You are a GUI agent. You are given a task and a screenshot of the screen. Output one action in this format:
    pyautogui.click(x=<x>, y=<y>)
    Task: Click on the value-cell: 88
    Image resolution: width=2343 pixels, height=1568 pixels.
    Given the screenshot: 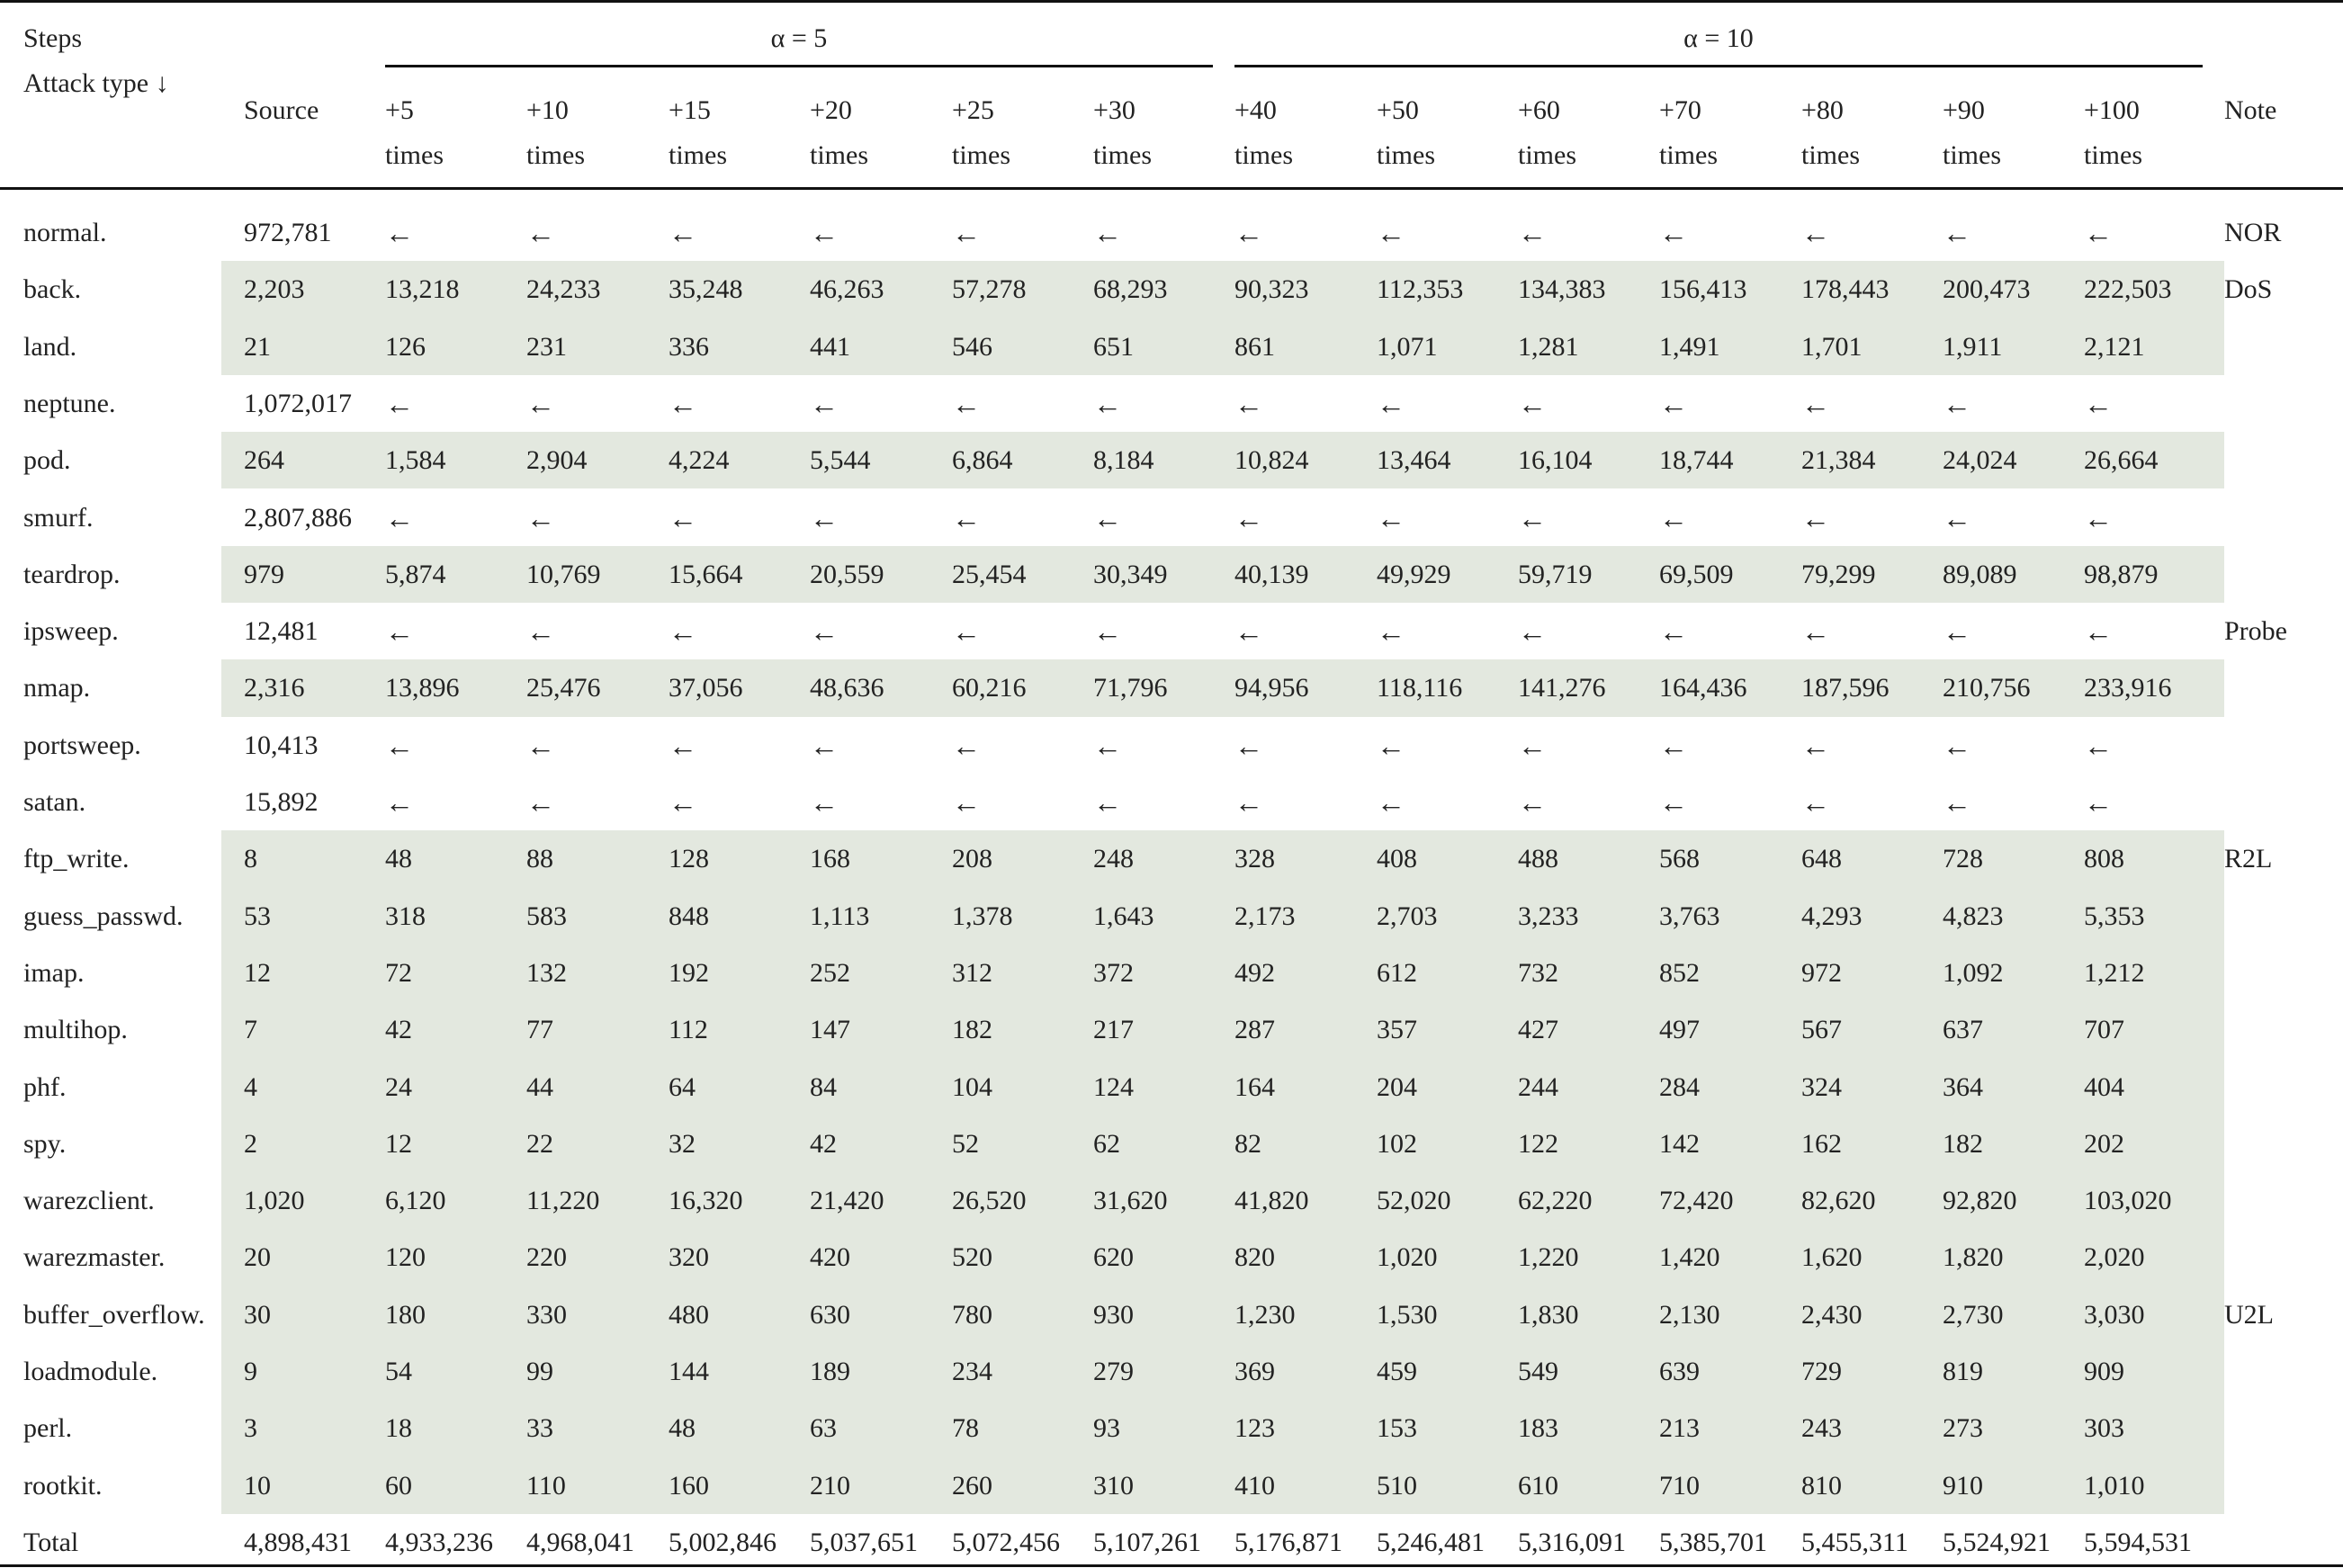 What is the action you would take?
    pyautogui.click(x=539, y=859)
    